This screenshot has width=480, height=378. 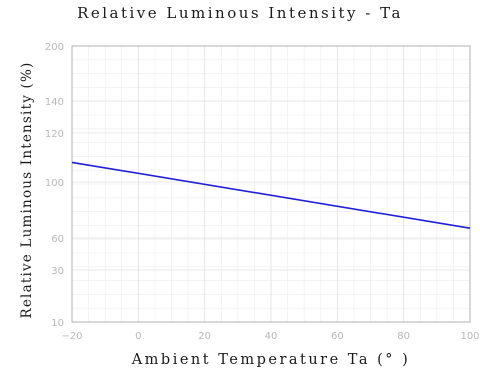 I want to click on series-layer, so click(x=271, y=195).